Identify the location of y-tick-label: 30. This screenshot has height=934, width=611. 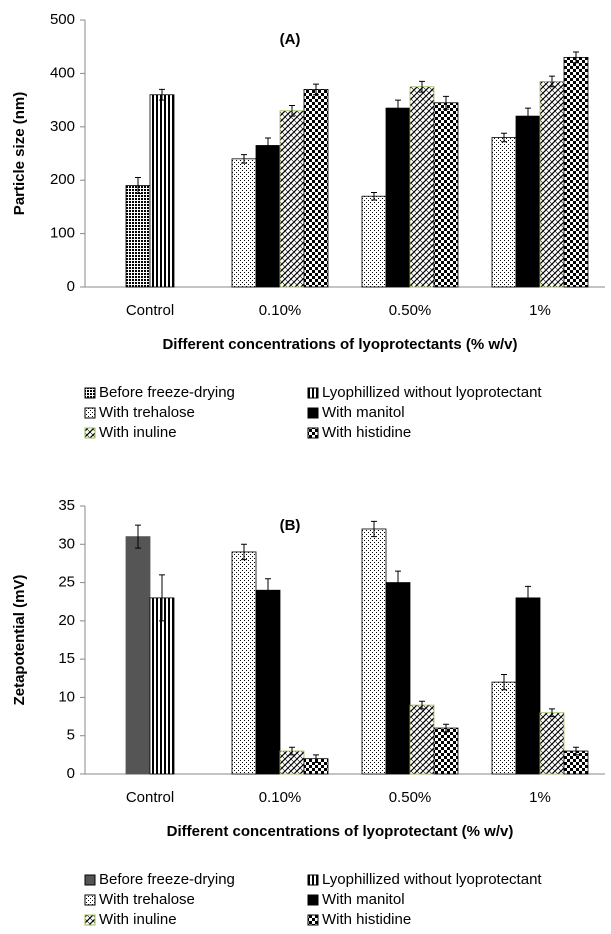
(66, 543).